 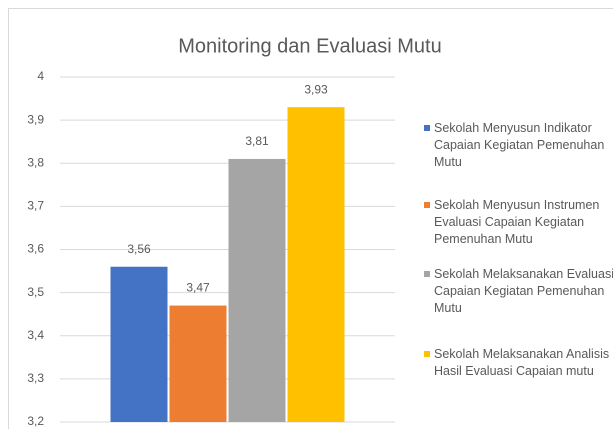 What do you see at coordinates (316, 89) in the screenshot?
I see `data-label: 3,93` at bounding box center [316, 89].